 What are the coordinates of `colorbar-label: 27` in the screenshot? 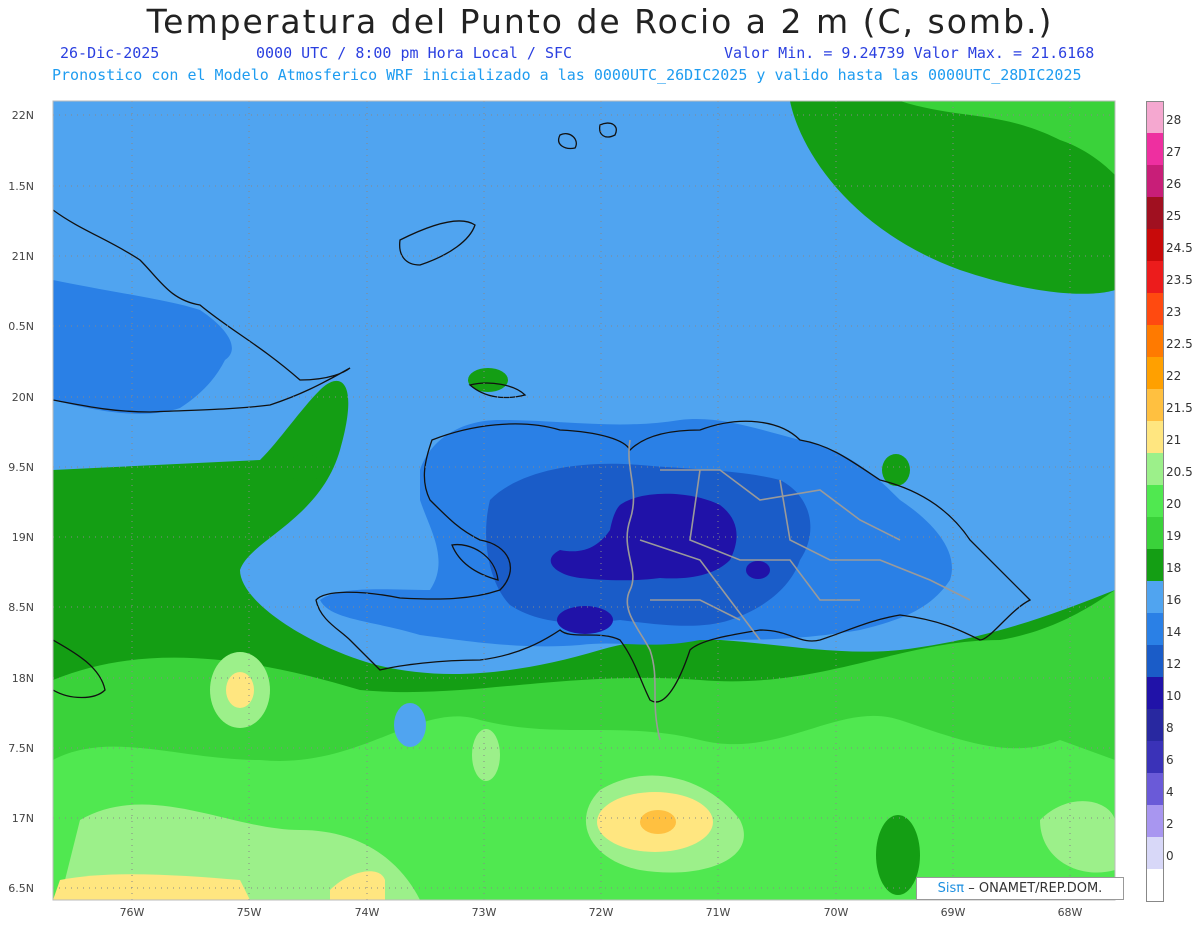 It's located at (1174, 152).